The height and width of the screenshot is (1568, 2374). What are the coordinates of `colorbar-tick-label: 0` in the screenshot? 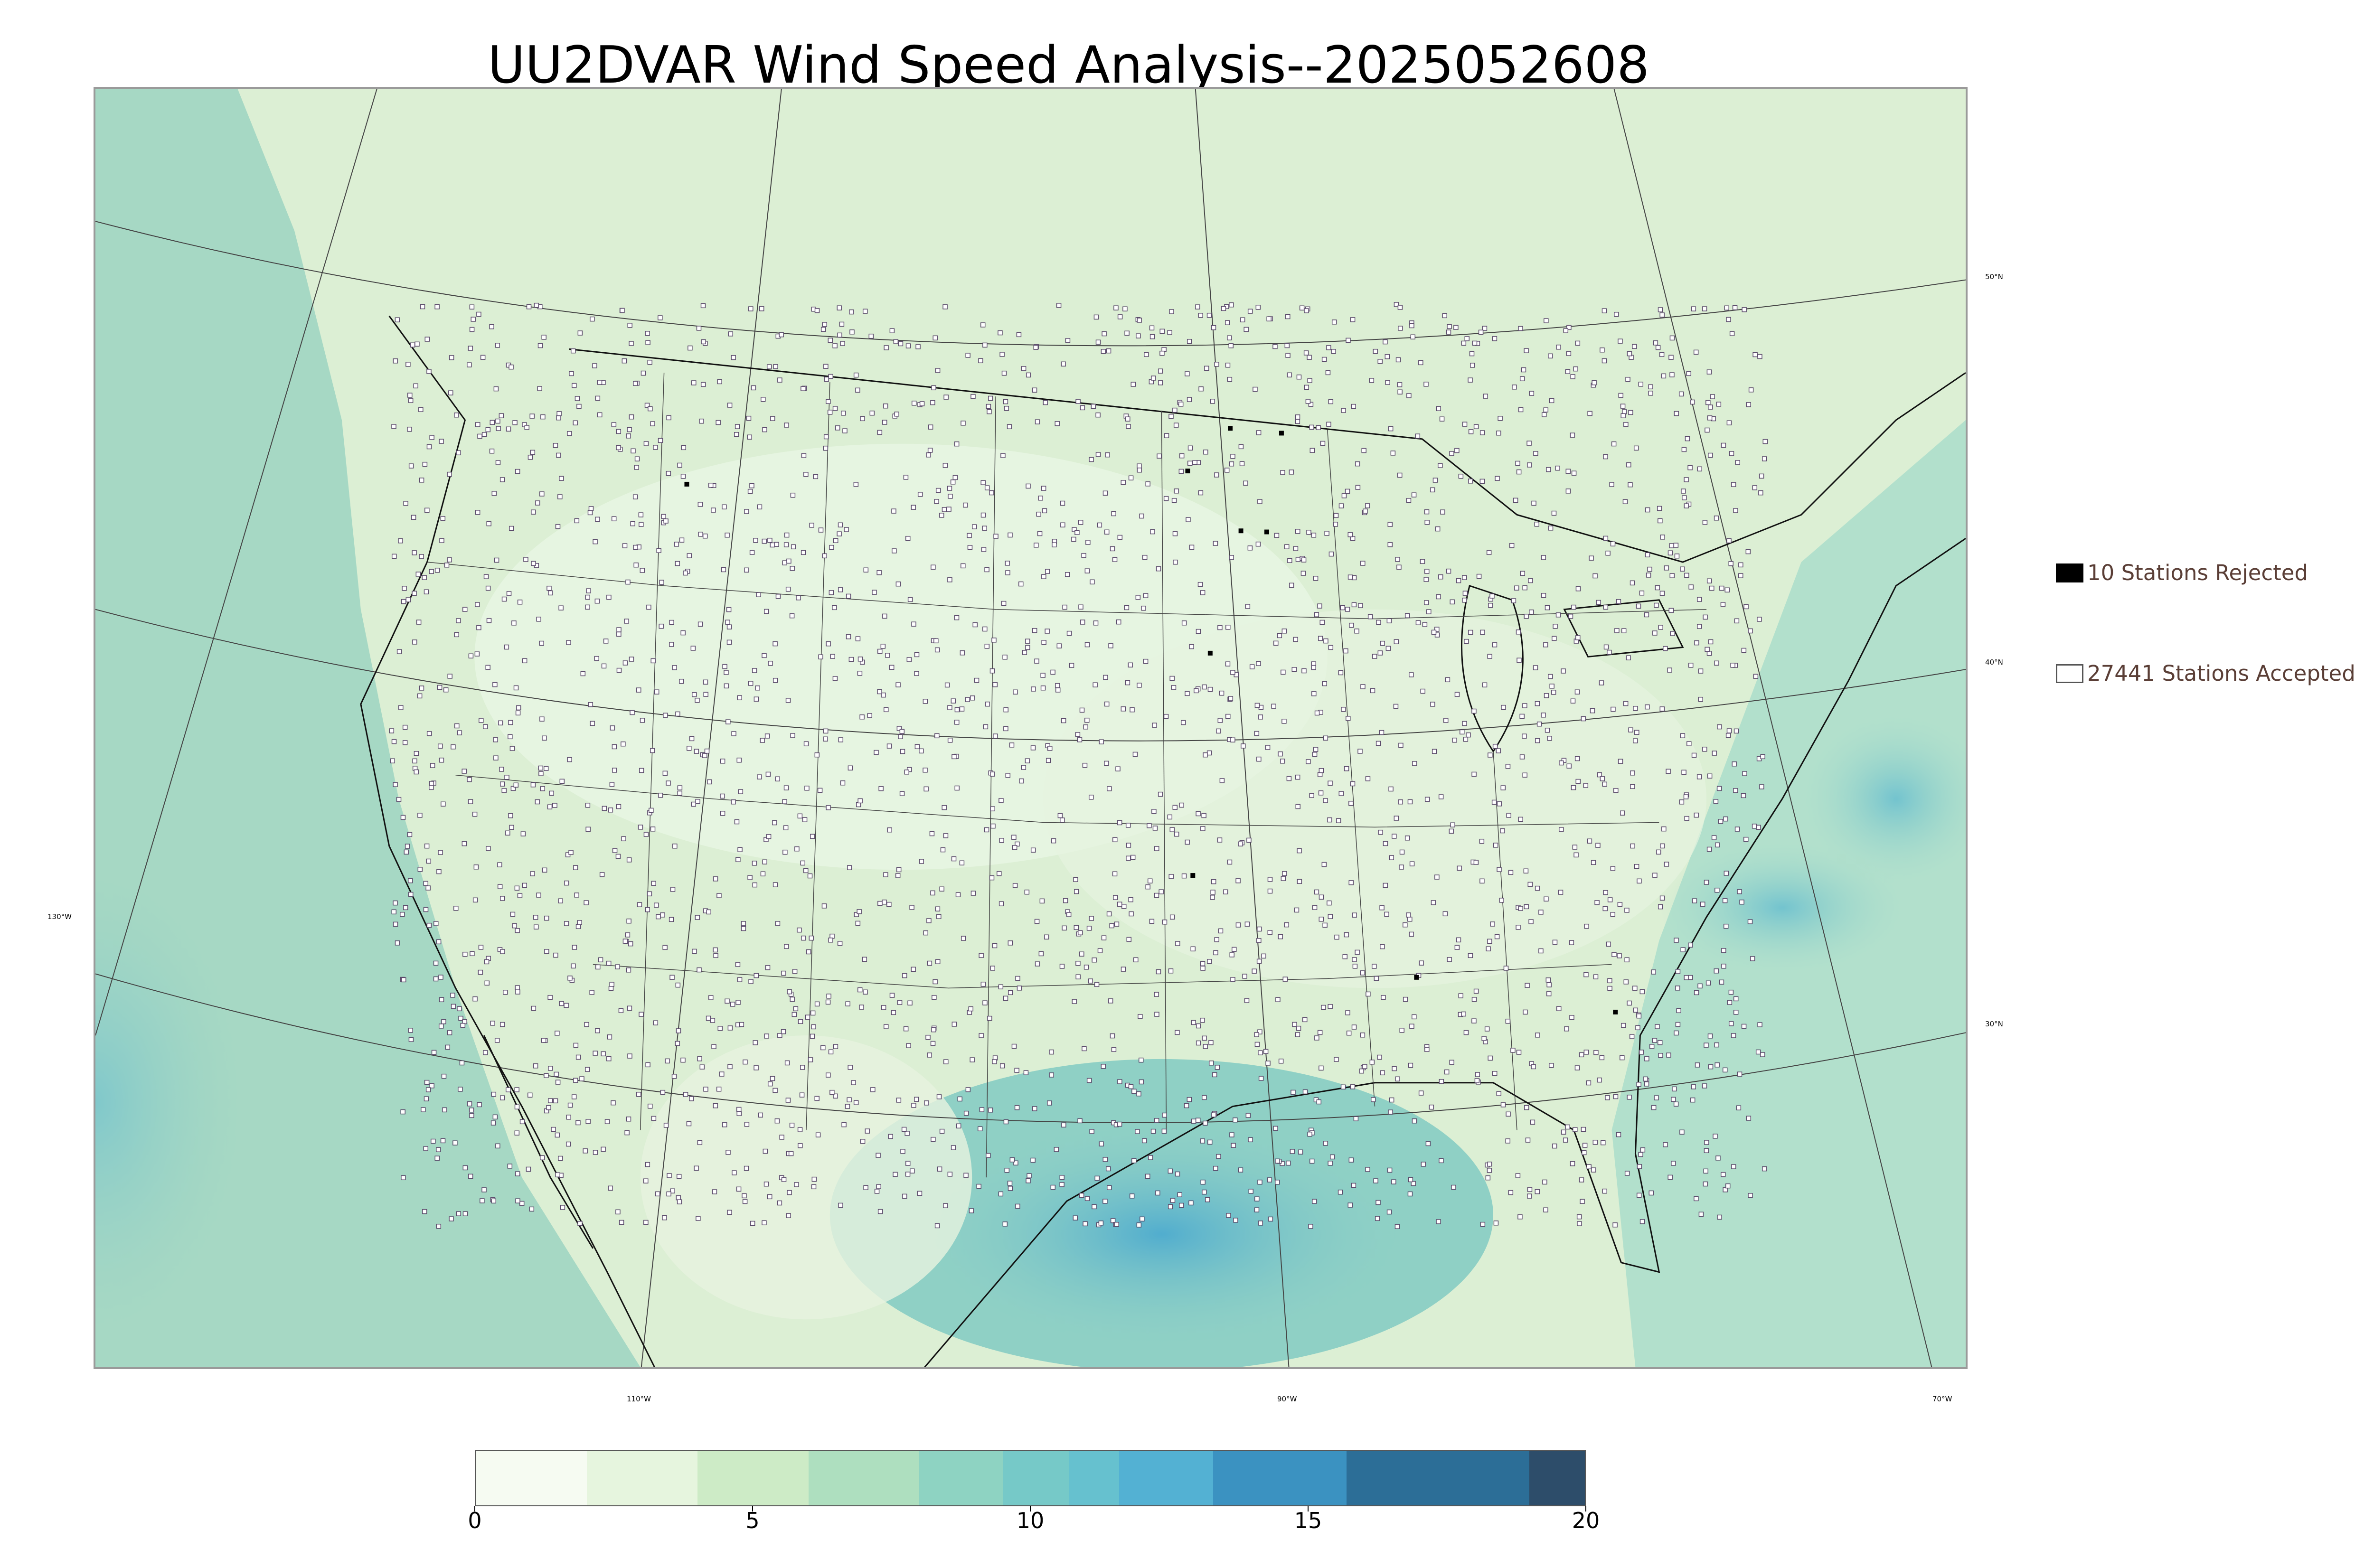 It's located at (475, 1521).